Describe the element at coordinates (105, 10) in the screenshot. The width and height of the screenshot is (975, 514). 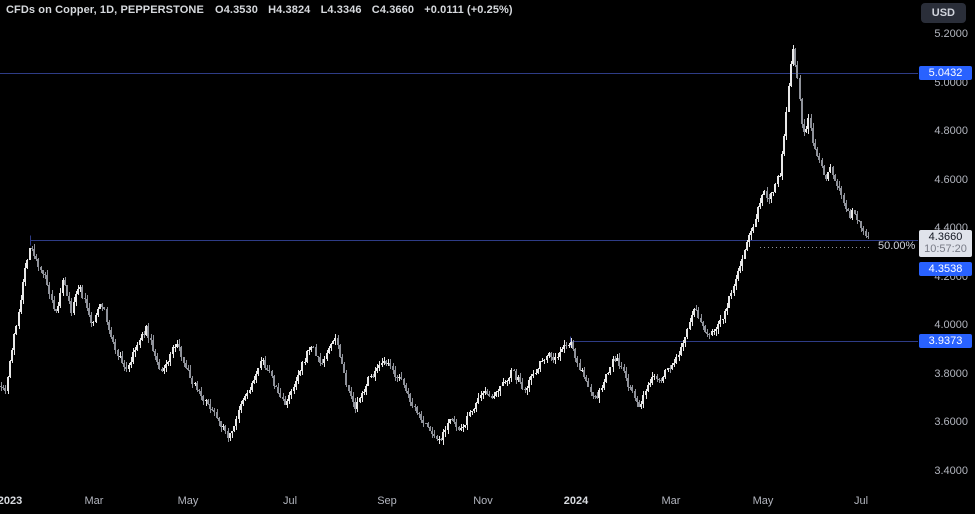
I see `symbol-title: CFDs on Copper, 1D, PEPPERSTONE` at that location.